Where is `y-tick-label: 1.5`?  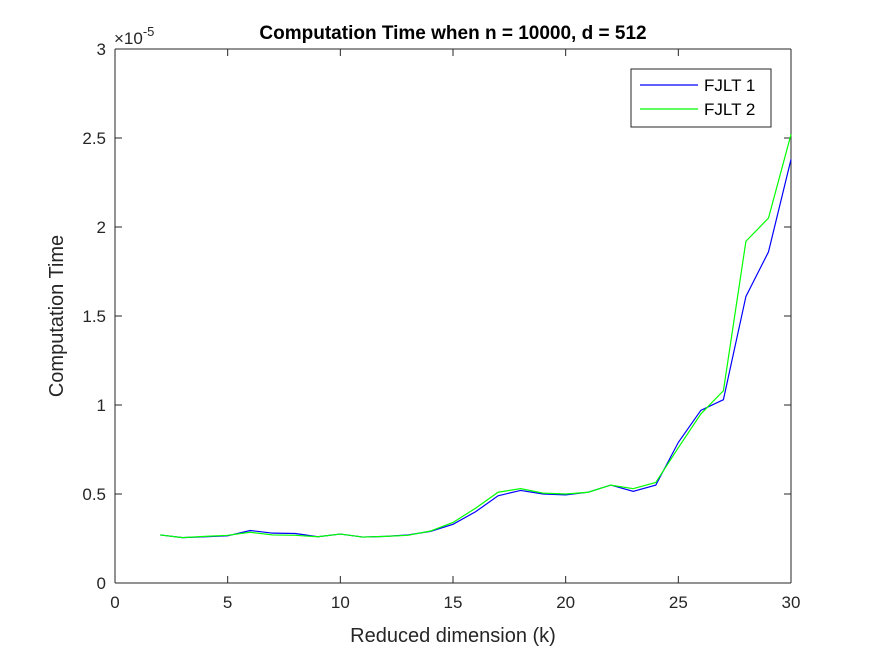
y-tick-label: 1.5 is located at coordinates (94, 316).